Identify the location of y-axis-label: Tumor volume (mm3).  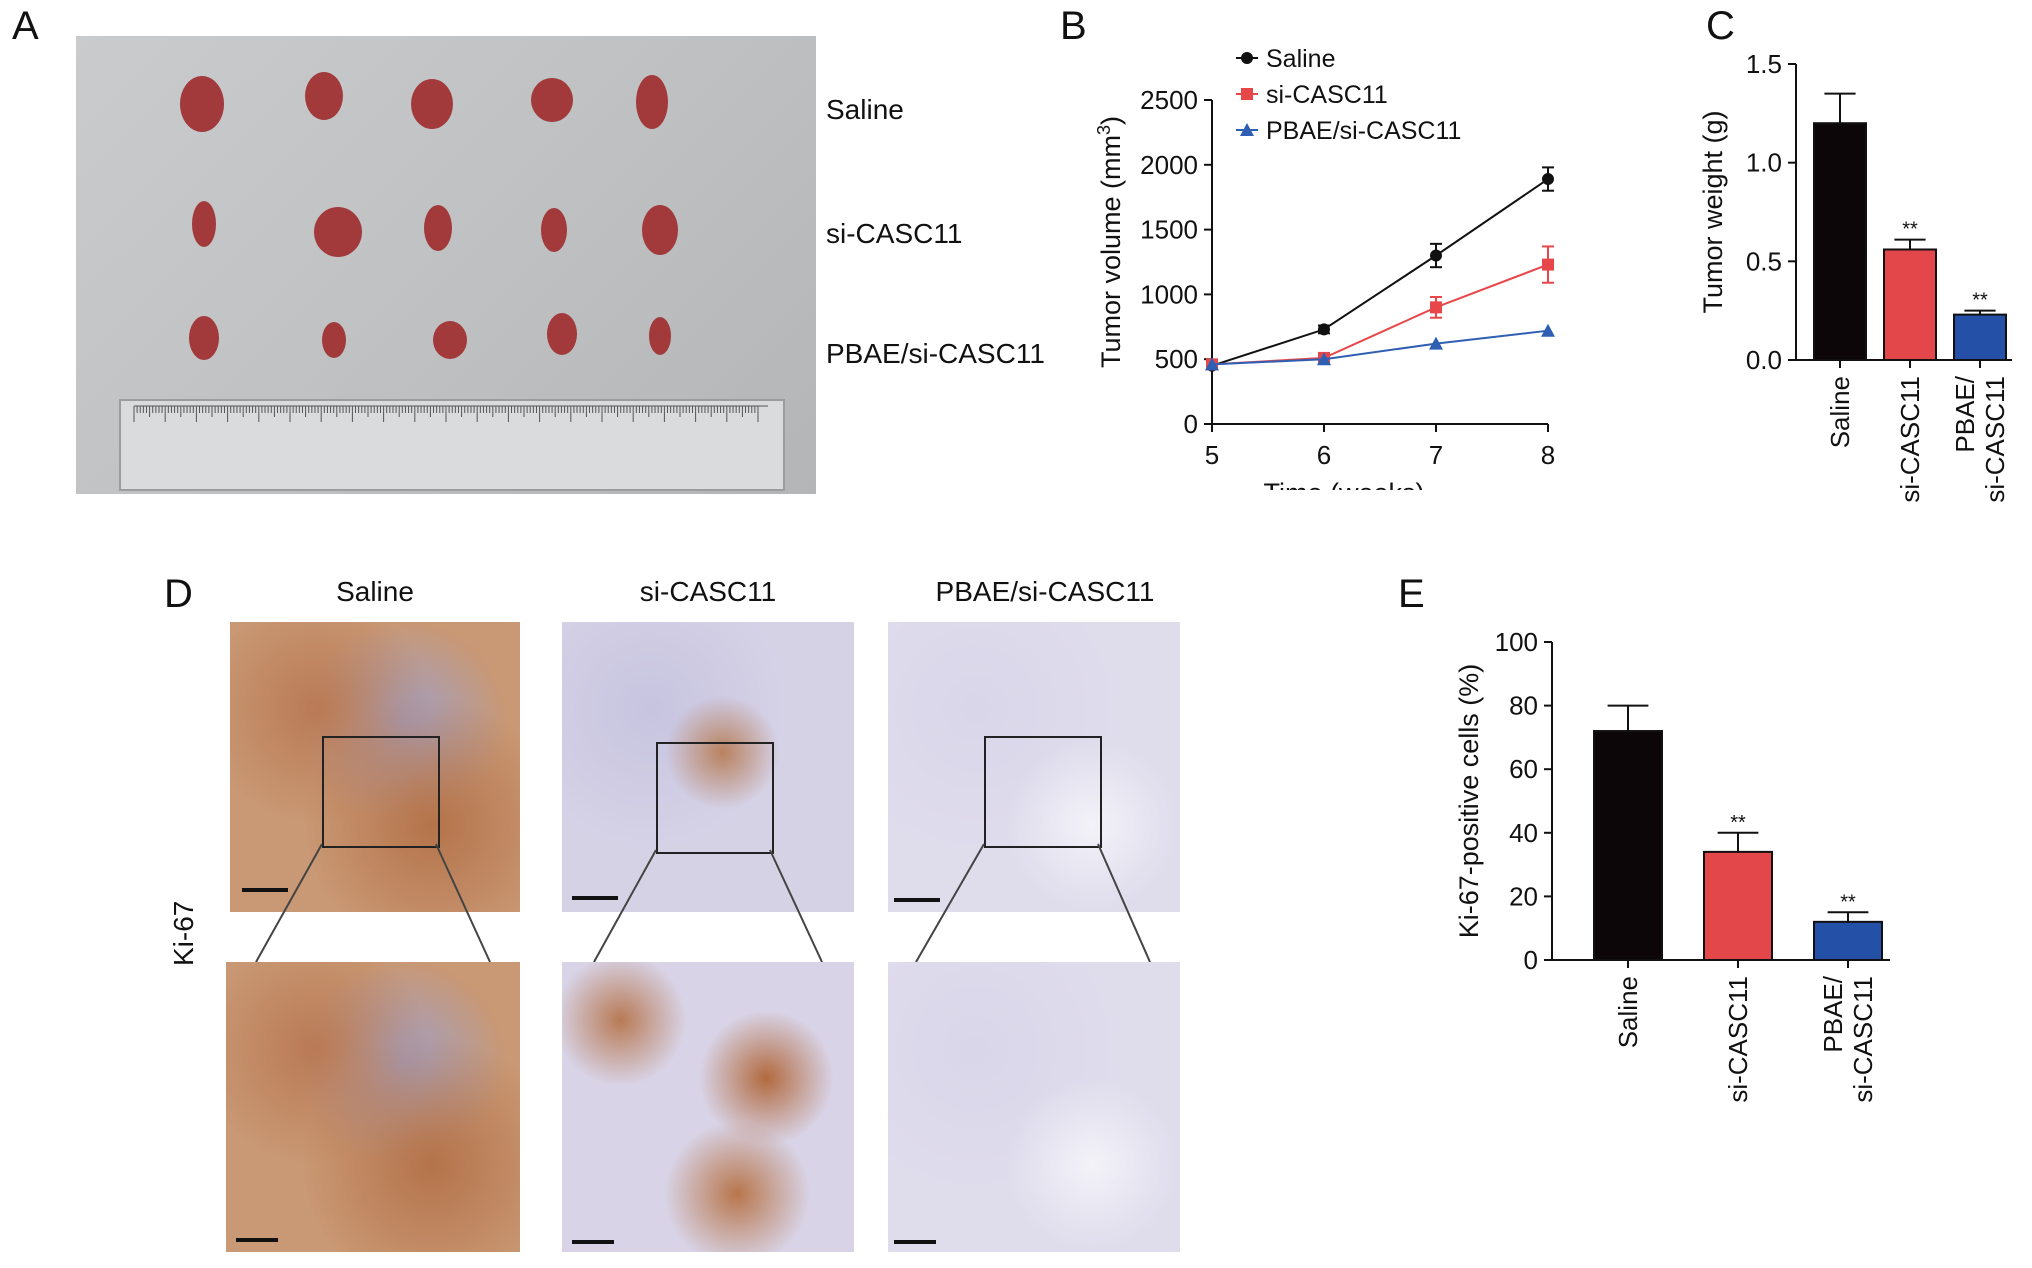
(1110, 242).